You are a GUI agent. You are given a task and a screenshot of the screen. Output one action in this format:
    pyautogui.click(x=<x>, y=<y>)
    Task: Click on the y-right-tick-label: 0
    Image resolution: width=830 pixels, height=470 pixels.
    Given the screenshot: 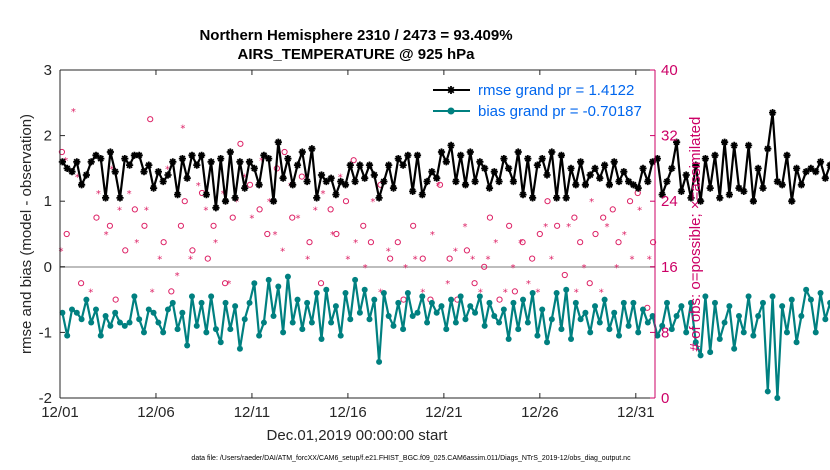 What is the action you would take?
    pyautogui.click(x=665, y=398)
    